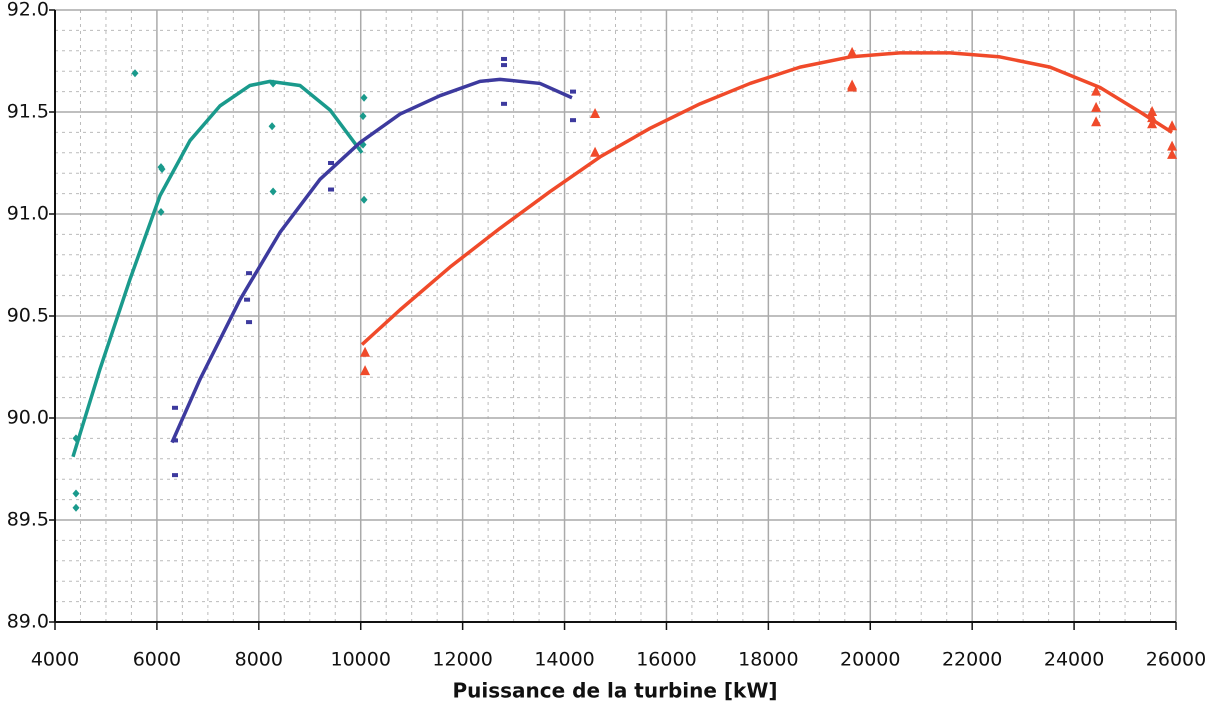 The width and height of the screenshot is (1218, 708). Describe the element at coordinates (157, 660) in the screenshot. I see `x-tick-label: 6000` at that location.